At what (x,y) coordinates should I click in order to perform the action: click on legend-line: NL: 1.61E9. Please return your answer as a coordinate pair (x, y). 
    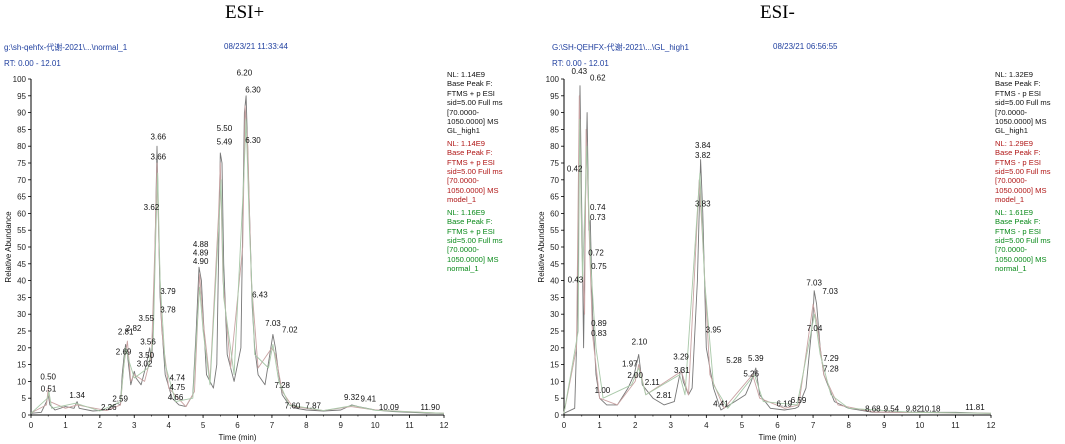
    Looking at the image, I should click on (1014, 212).